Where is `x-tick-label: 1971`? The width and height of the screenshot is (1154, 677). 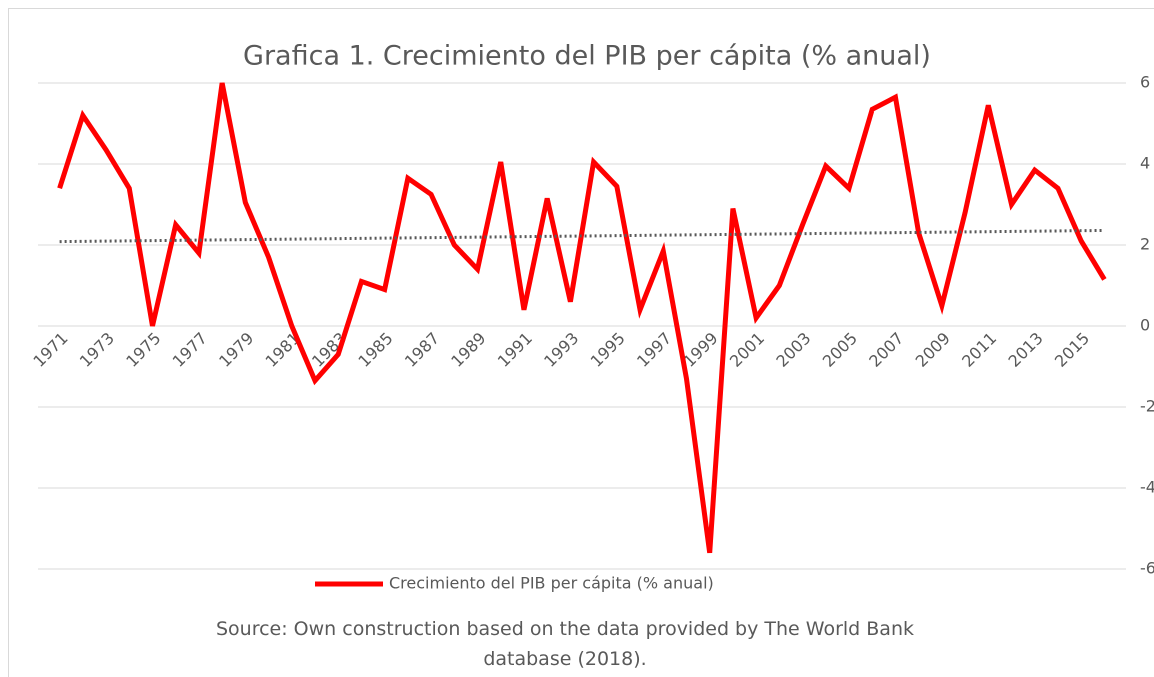
x-tick-label: 1971 is located at coordinates (50, 350).